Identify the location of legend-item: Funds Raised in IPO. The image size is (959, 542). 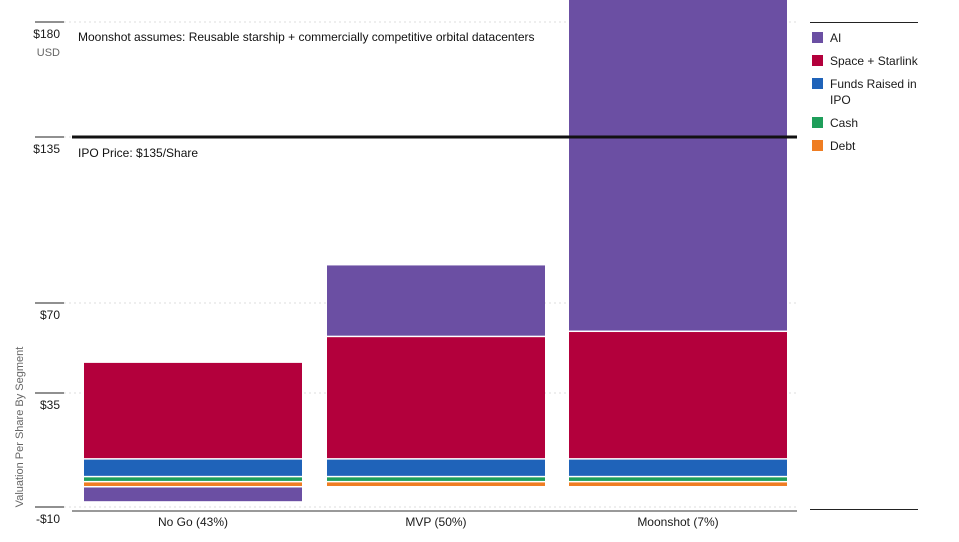
(865, 92).